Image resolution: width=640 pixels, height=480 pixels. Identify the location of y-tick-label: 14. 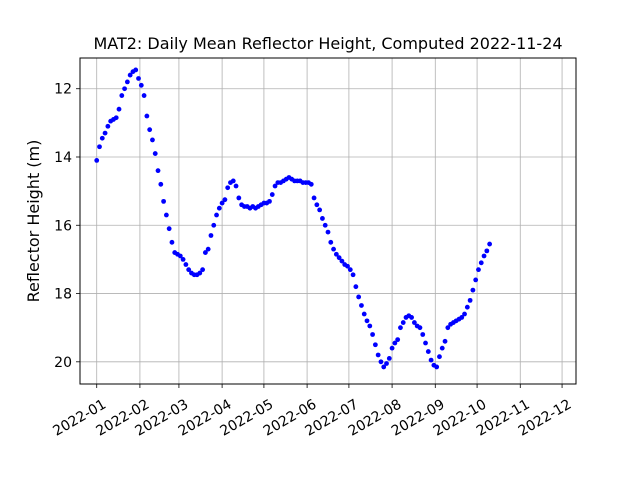
(63, 158).